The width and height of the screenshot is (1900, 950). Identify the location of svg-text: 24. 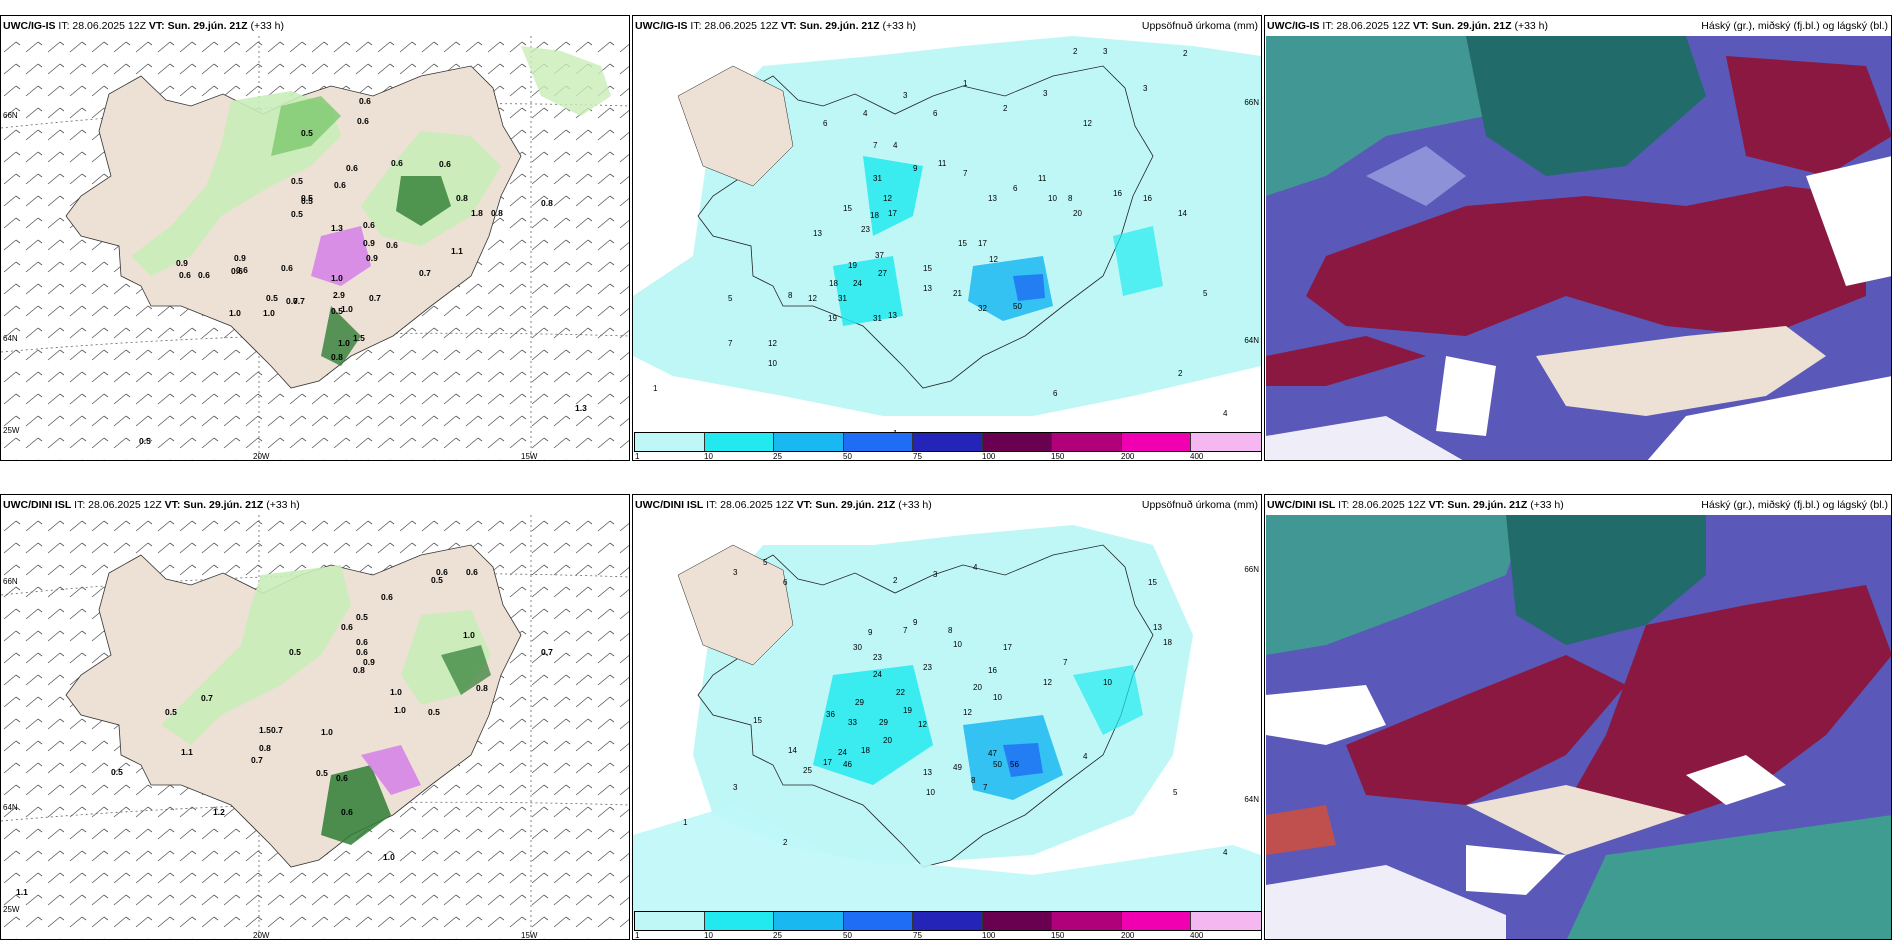
(842, 752).